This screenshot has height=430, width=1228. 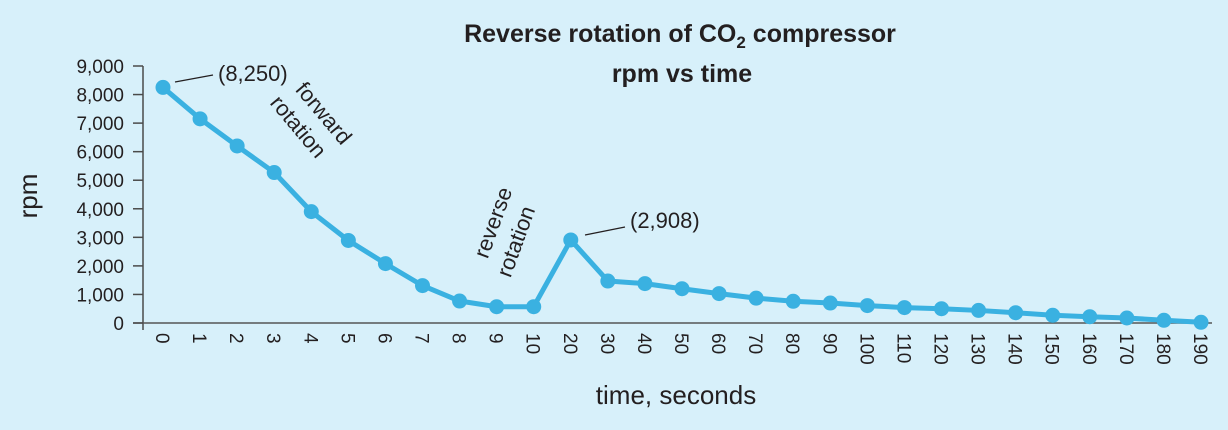 I want to click on x-tick-label: 170, so click(x=1125, y=349).